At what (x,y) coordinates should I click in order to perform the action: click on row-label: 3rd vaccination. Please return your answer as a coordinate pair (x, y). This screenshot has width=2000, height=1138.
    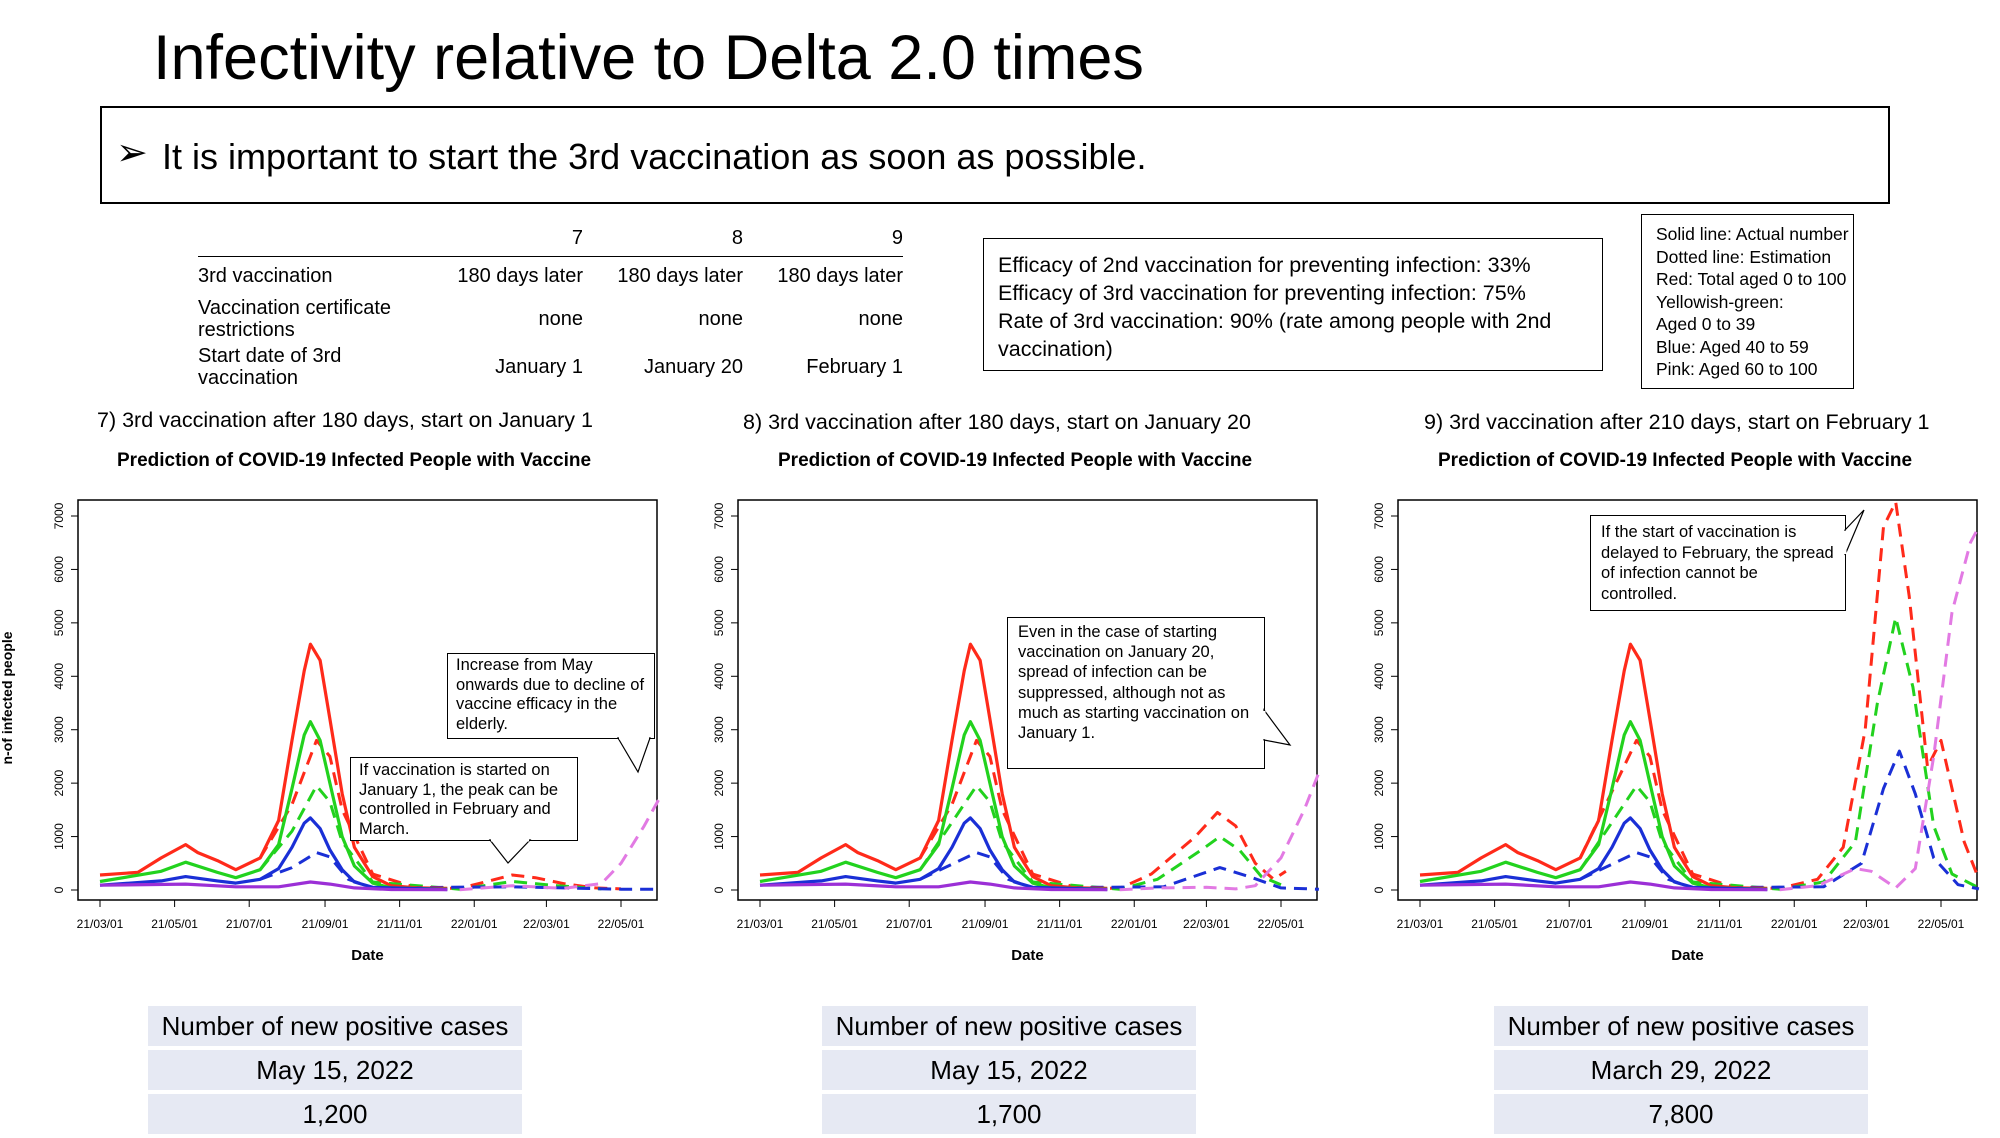
    Looking at the image, I should click on (265, 276).